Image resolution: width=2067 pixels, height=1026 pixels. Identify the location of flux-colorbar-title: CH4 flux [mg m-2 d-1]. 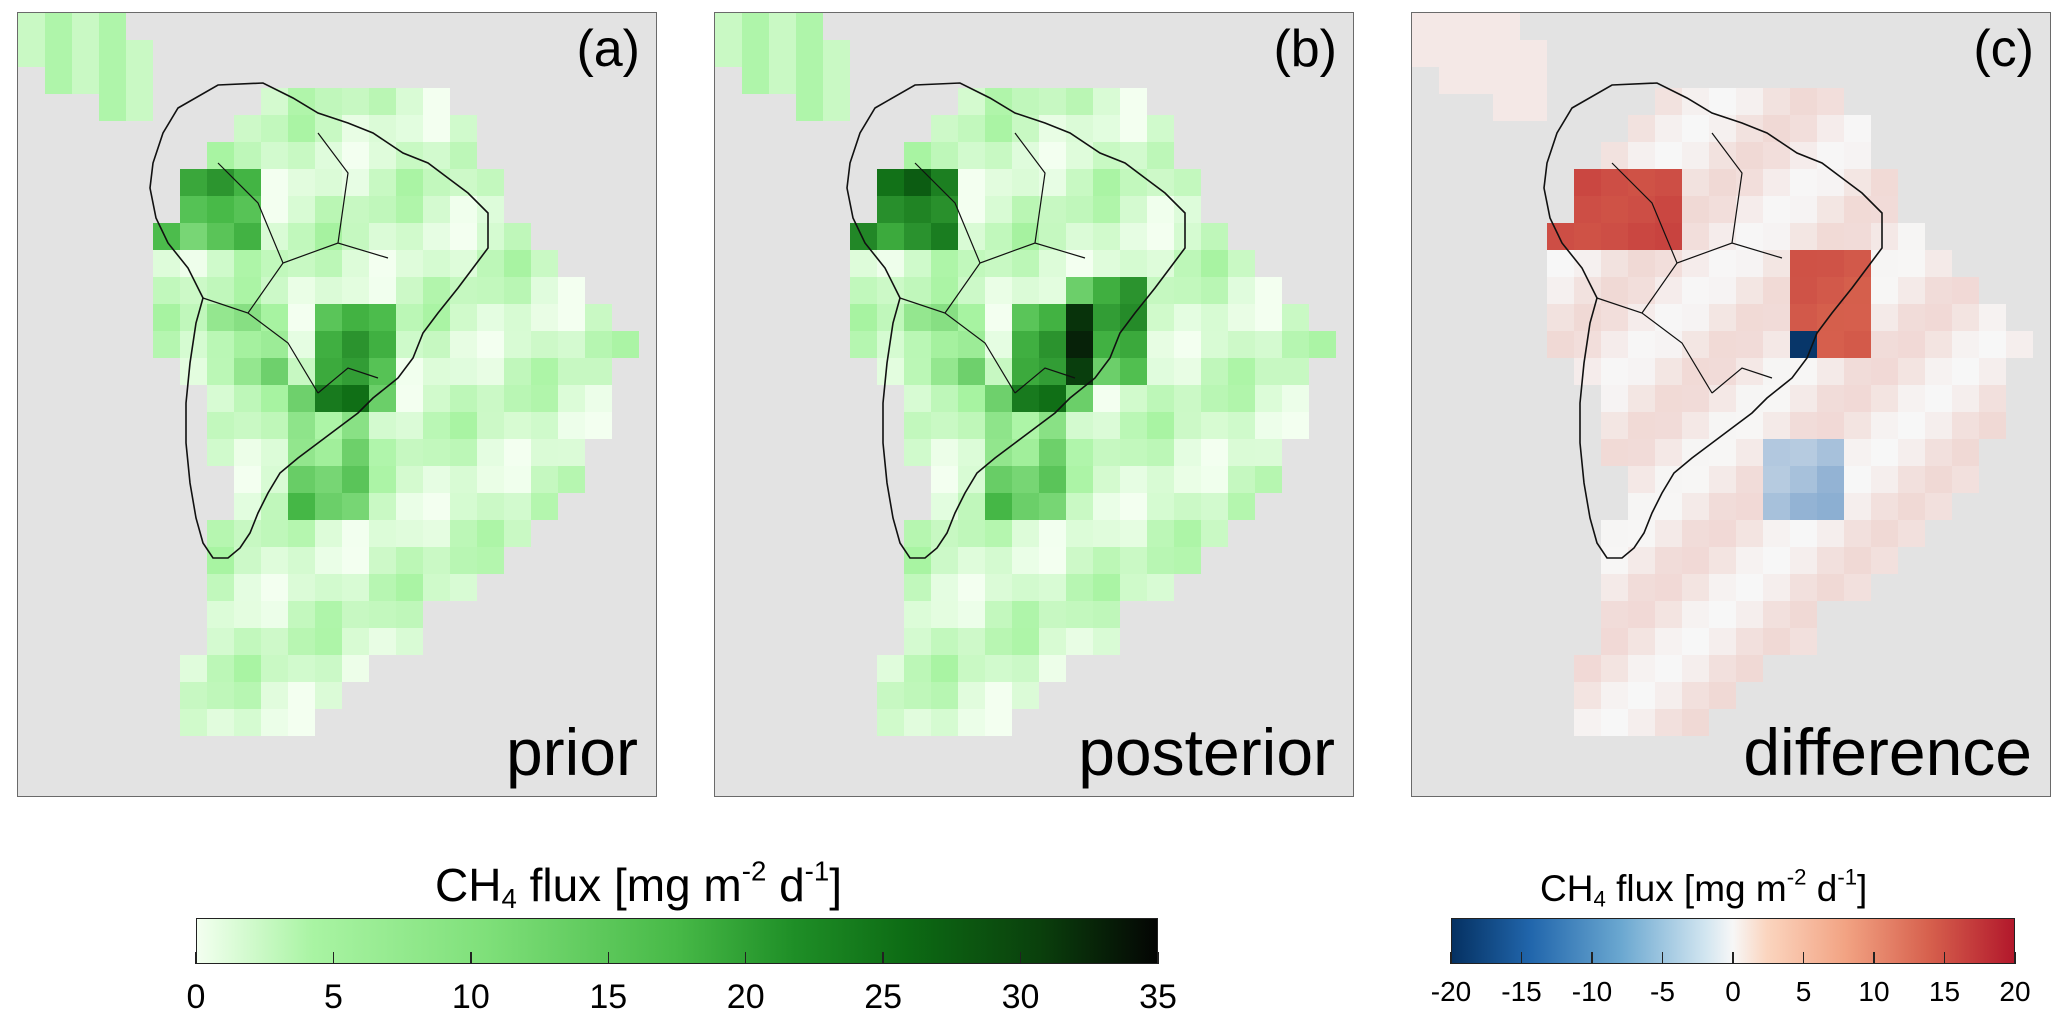
(638, 884).